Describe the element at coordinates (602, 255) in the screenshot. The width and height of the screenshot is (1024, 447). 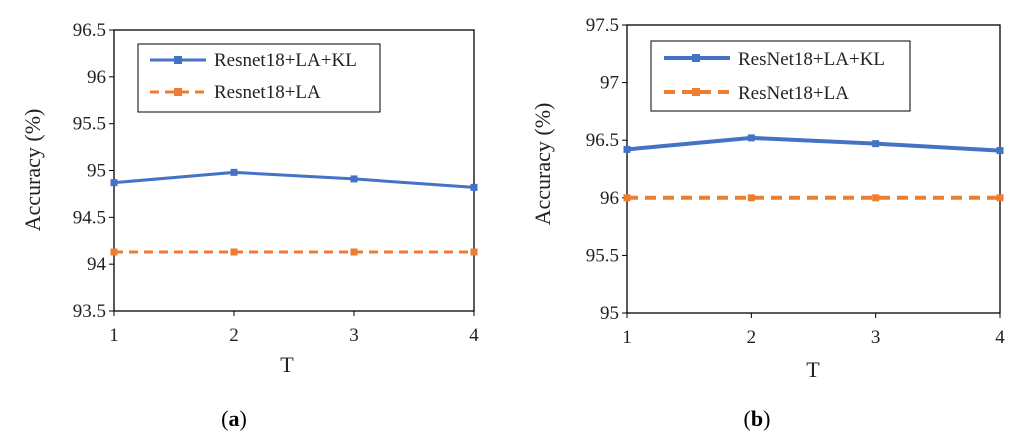
I see `y-tick-label-b-1: 95.5` at that location.